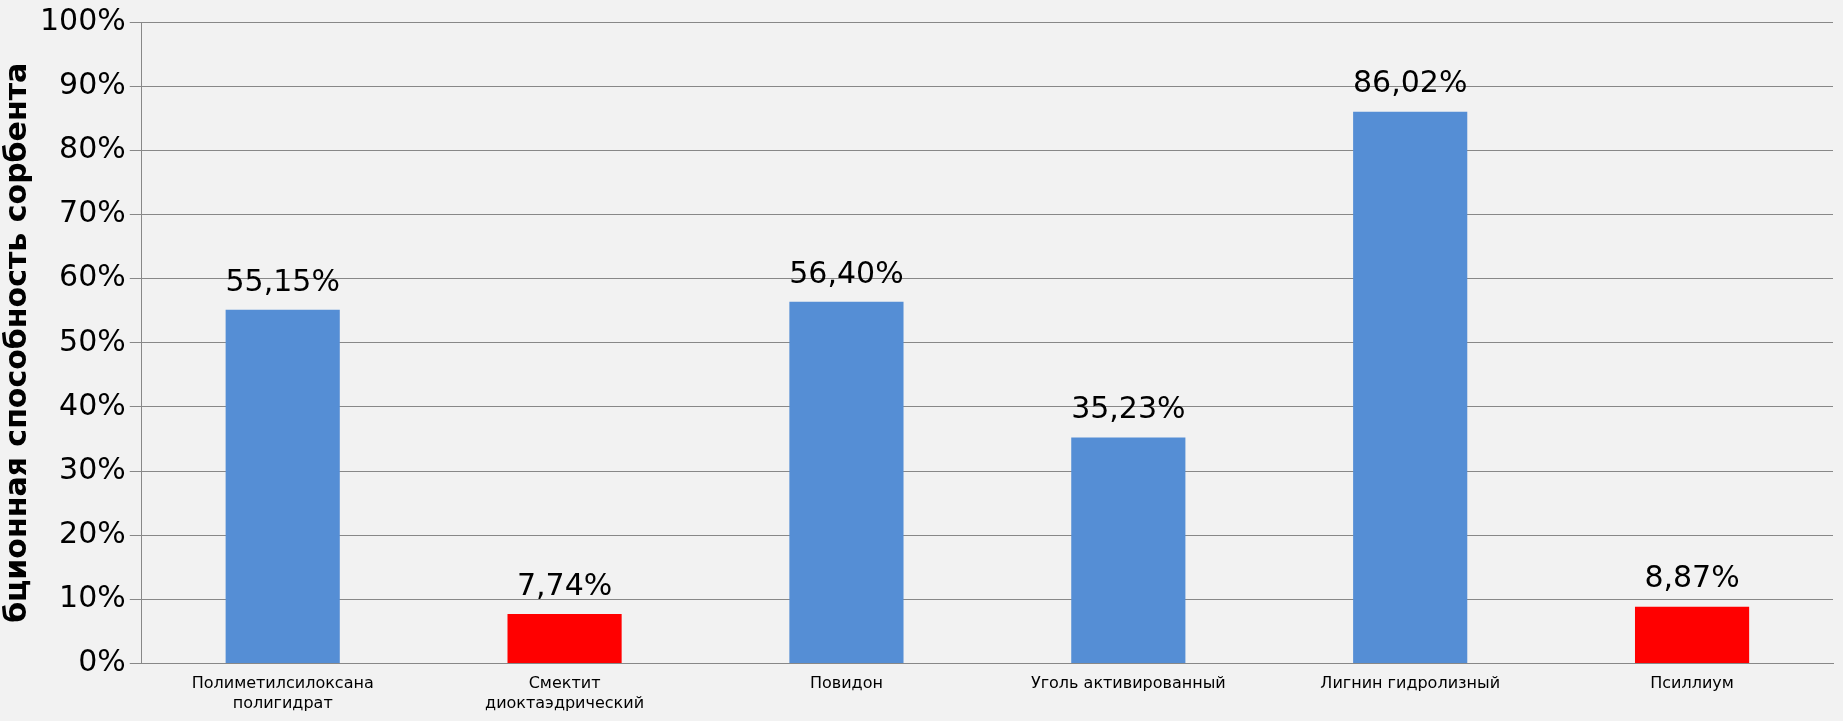  Describe the element at coordinates (1410, 82) in the screenshot. I see `data-label: 86,02%` at that location.